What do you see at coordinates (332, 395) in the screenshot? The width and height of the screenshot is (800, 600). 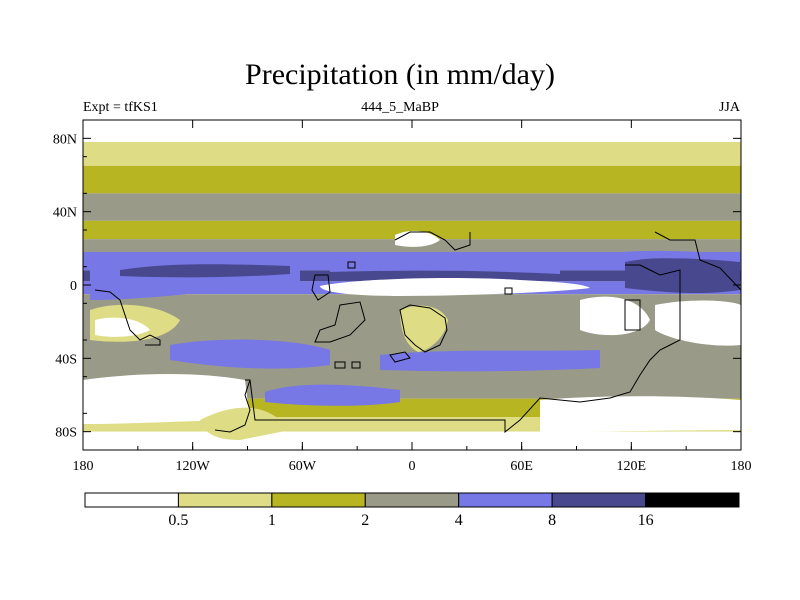 I see `southern-ocean-wet` at bounding box center [332, 395].